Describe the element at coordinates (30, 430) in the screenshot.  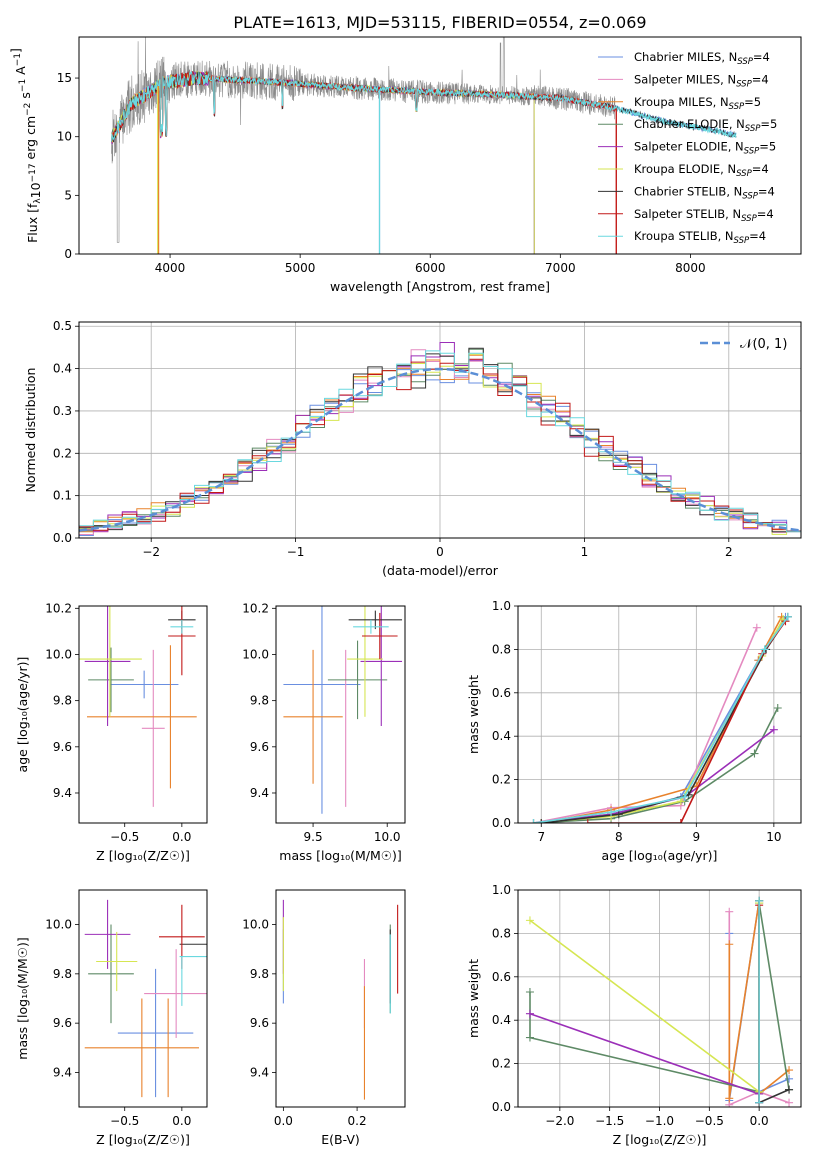
I see `y-axis-label: Normed distribution` at that location.